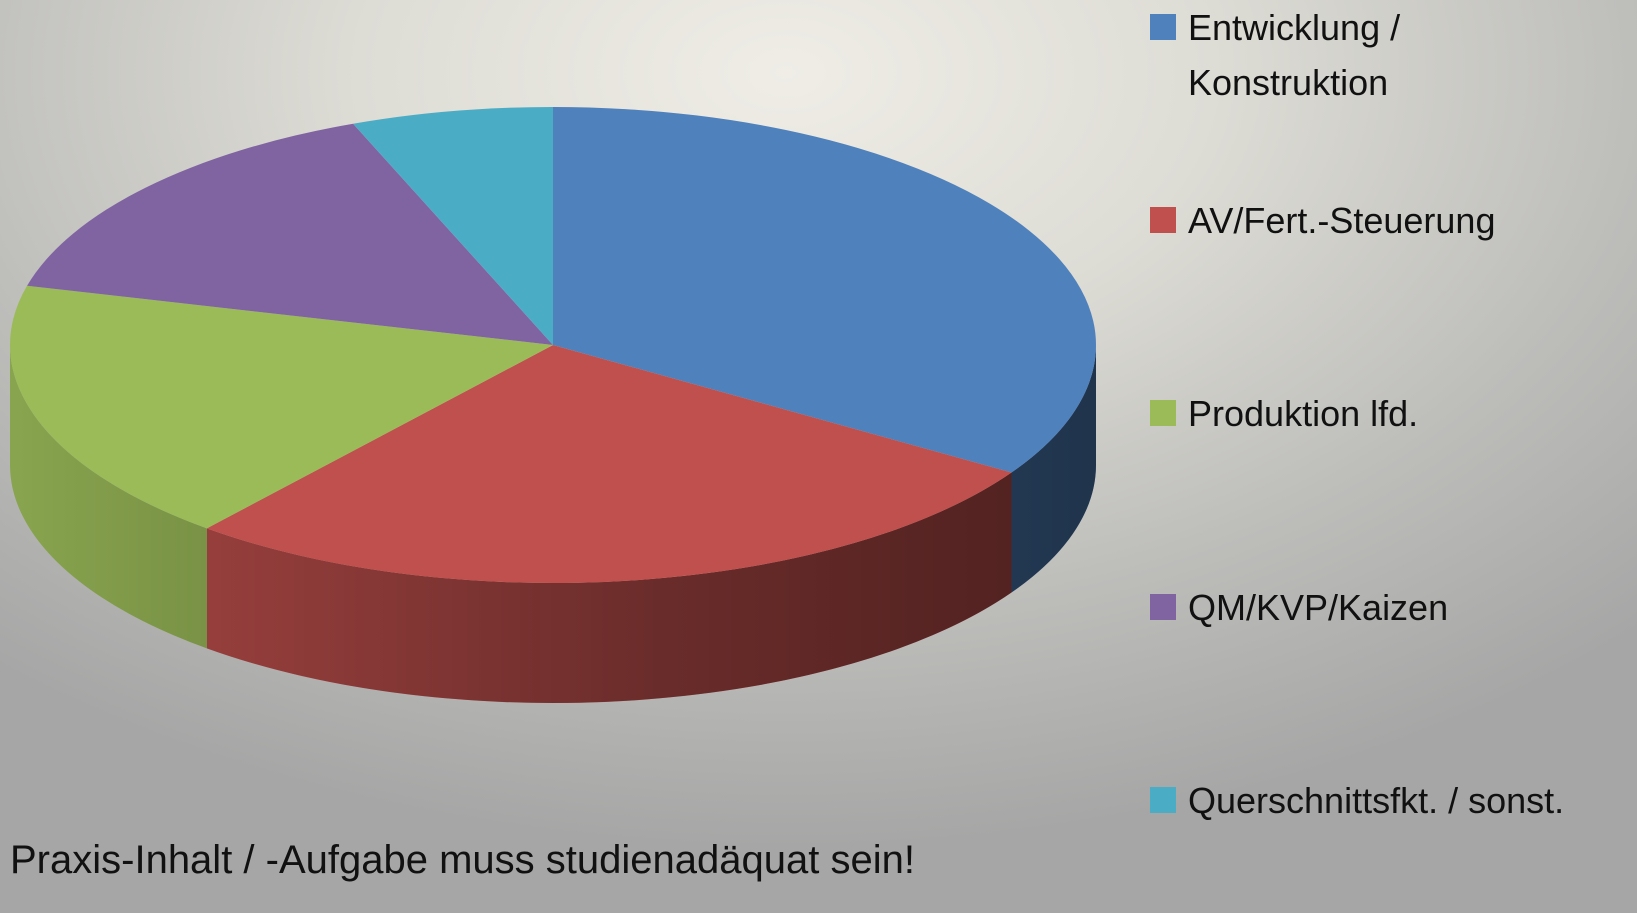  Describe the element at coordinates (1318, 607) in the screenshot. I see `legend-label: QM/KVP/Kaizen` at that location.